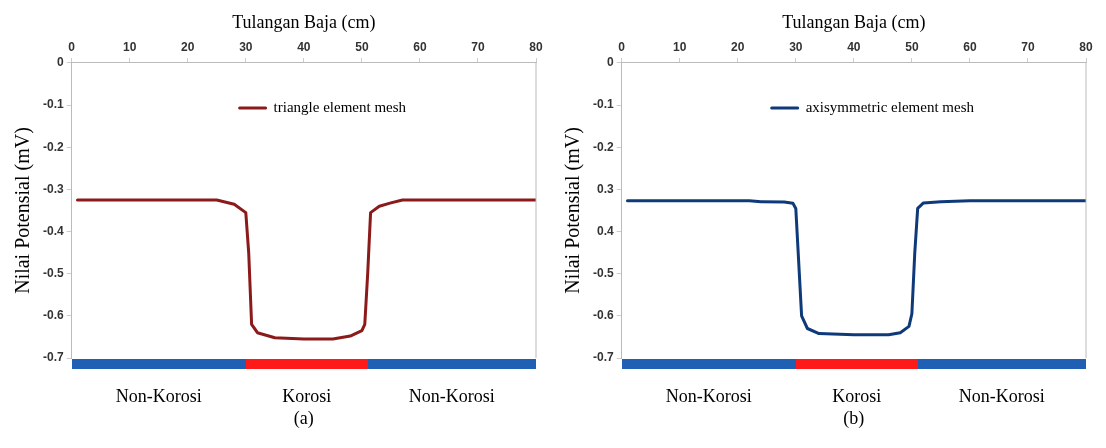  Describe the element at coordinates (303, 418) in the screenshot. I see `text: (a)` at that location.